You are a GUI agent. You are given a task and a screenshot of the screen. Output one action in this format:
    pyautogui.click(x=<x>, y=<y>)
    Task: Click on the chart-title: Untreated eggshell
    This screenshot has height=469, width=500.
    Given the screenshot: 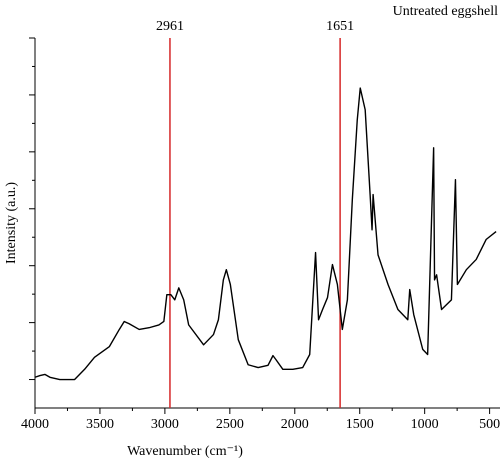 What is the action you would take?
    pyautogui.click(x=445, y=11)
    